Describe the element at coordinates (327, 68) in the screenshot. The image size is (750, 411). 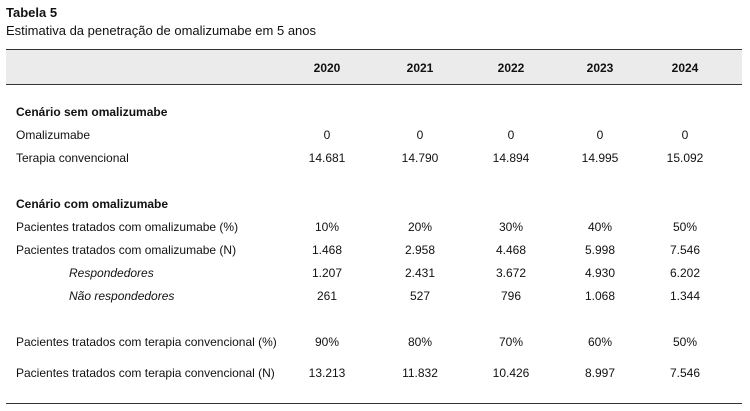
I see `year-header-2020: 2020` at that location.